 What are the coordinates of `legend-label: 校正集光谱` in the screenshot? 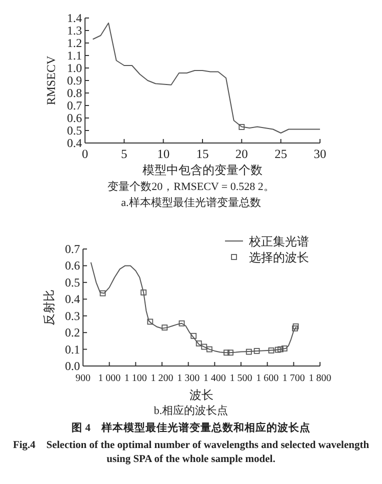 It's located at (278, 241).